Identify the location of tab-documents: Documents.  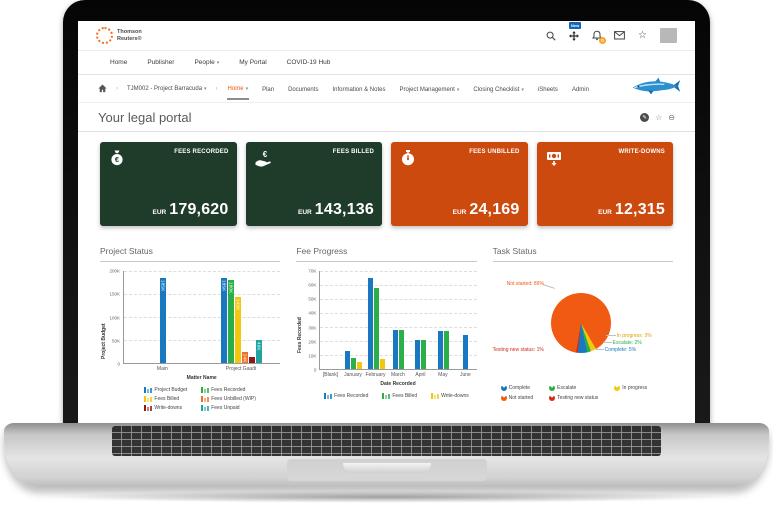
(303, 89).